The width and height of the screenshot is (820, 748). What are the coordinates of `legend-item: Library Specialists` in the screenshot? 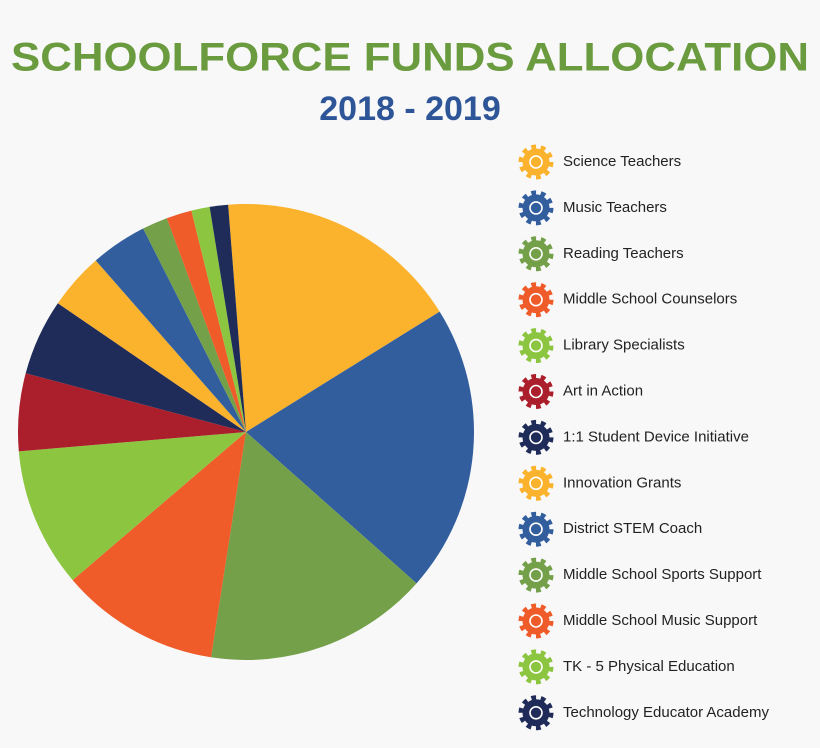 It's located at (601, 346).